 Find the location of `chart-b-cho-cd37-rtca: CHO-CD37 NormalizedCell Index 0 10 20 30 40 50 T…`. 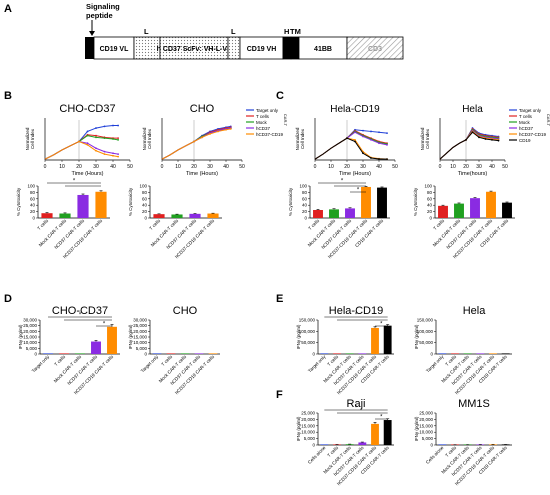

chart-b-cho-cd37-rtca: CHO-CD37 NormalizedCell Index 0 10 20 30 40 50 T… is located at coordinates (79, 140).